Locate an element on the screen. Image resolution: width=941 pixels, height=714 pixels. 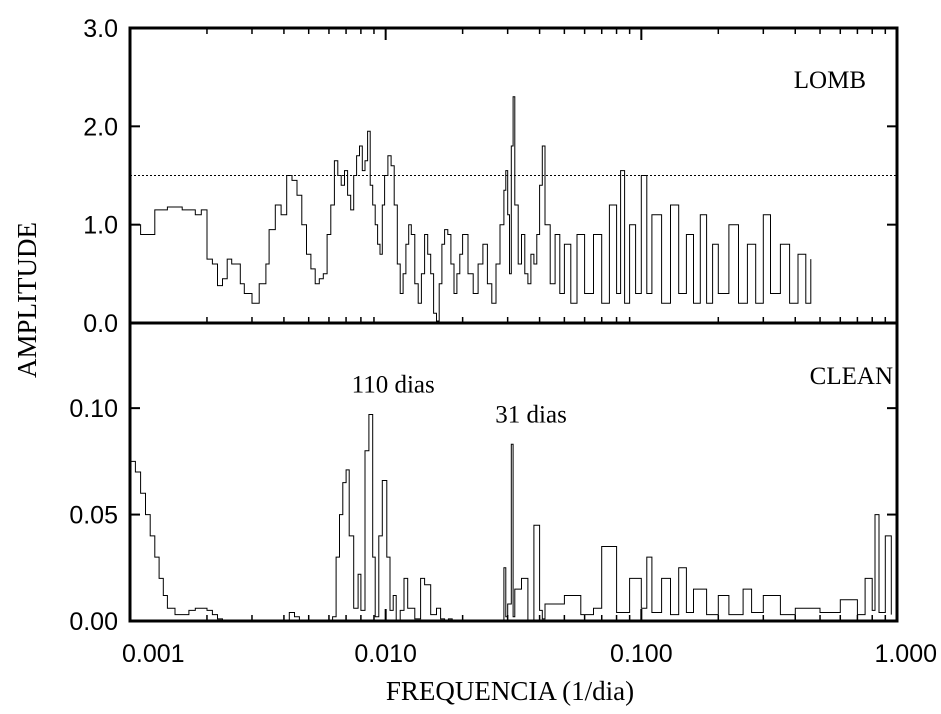
y-tick-label-clean: 0.05 is located at coordinates (93, 516).